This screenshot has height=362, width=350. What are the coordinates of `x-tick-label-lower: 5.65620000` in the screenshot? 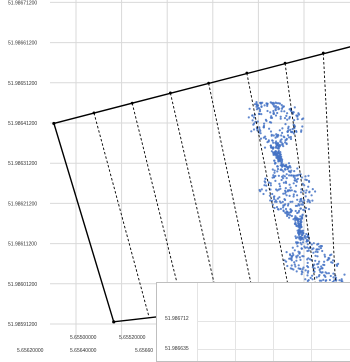 It's located at (30, 351).